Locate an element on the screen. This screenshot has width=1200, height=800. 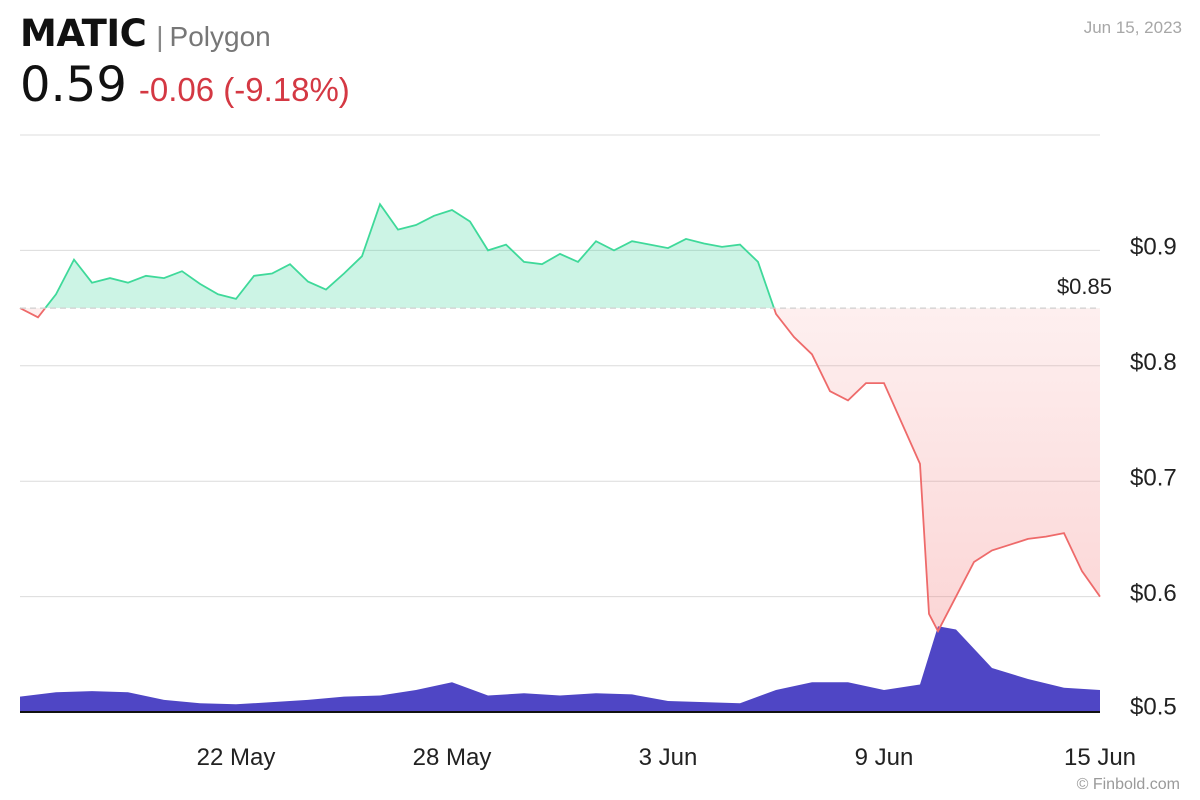
chart-date: Jun 15, 2023 is located at coordinates (1132, 27).